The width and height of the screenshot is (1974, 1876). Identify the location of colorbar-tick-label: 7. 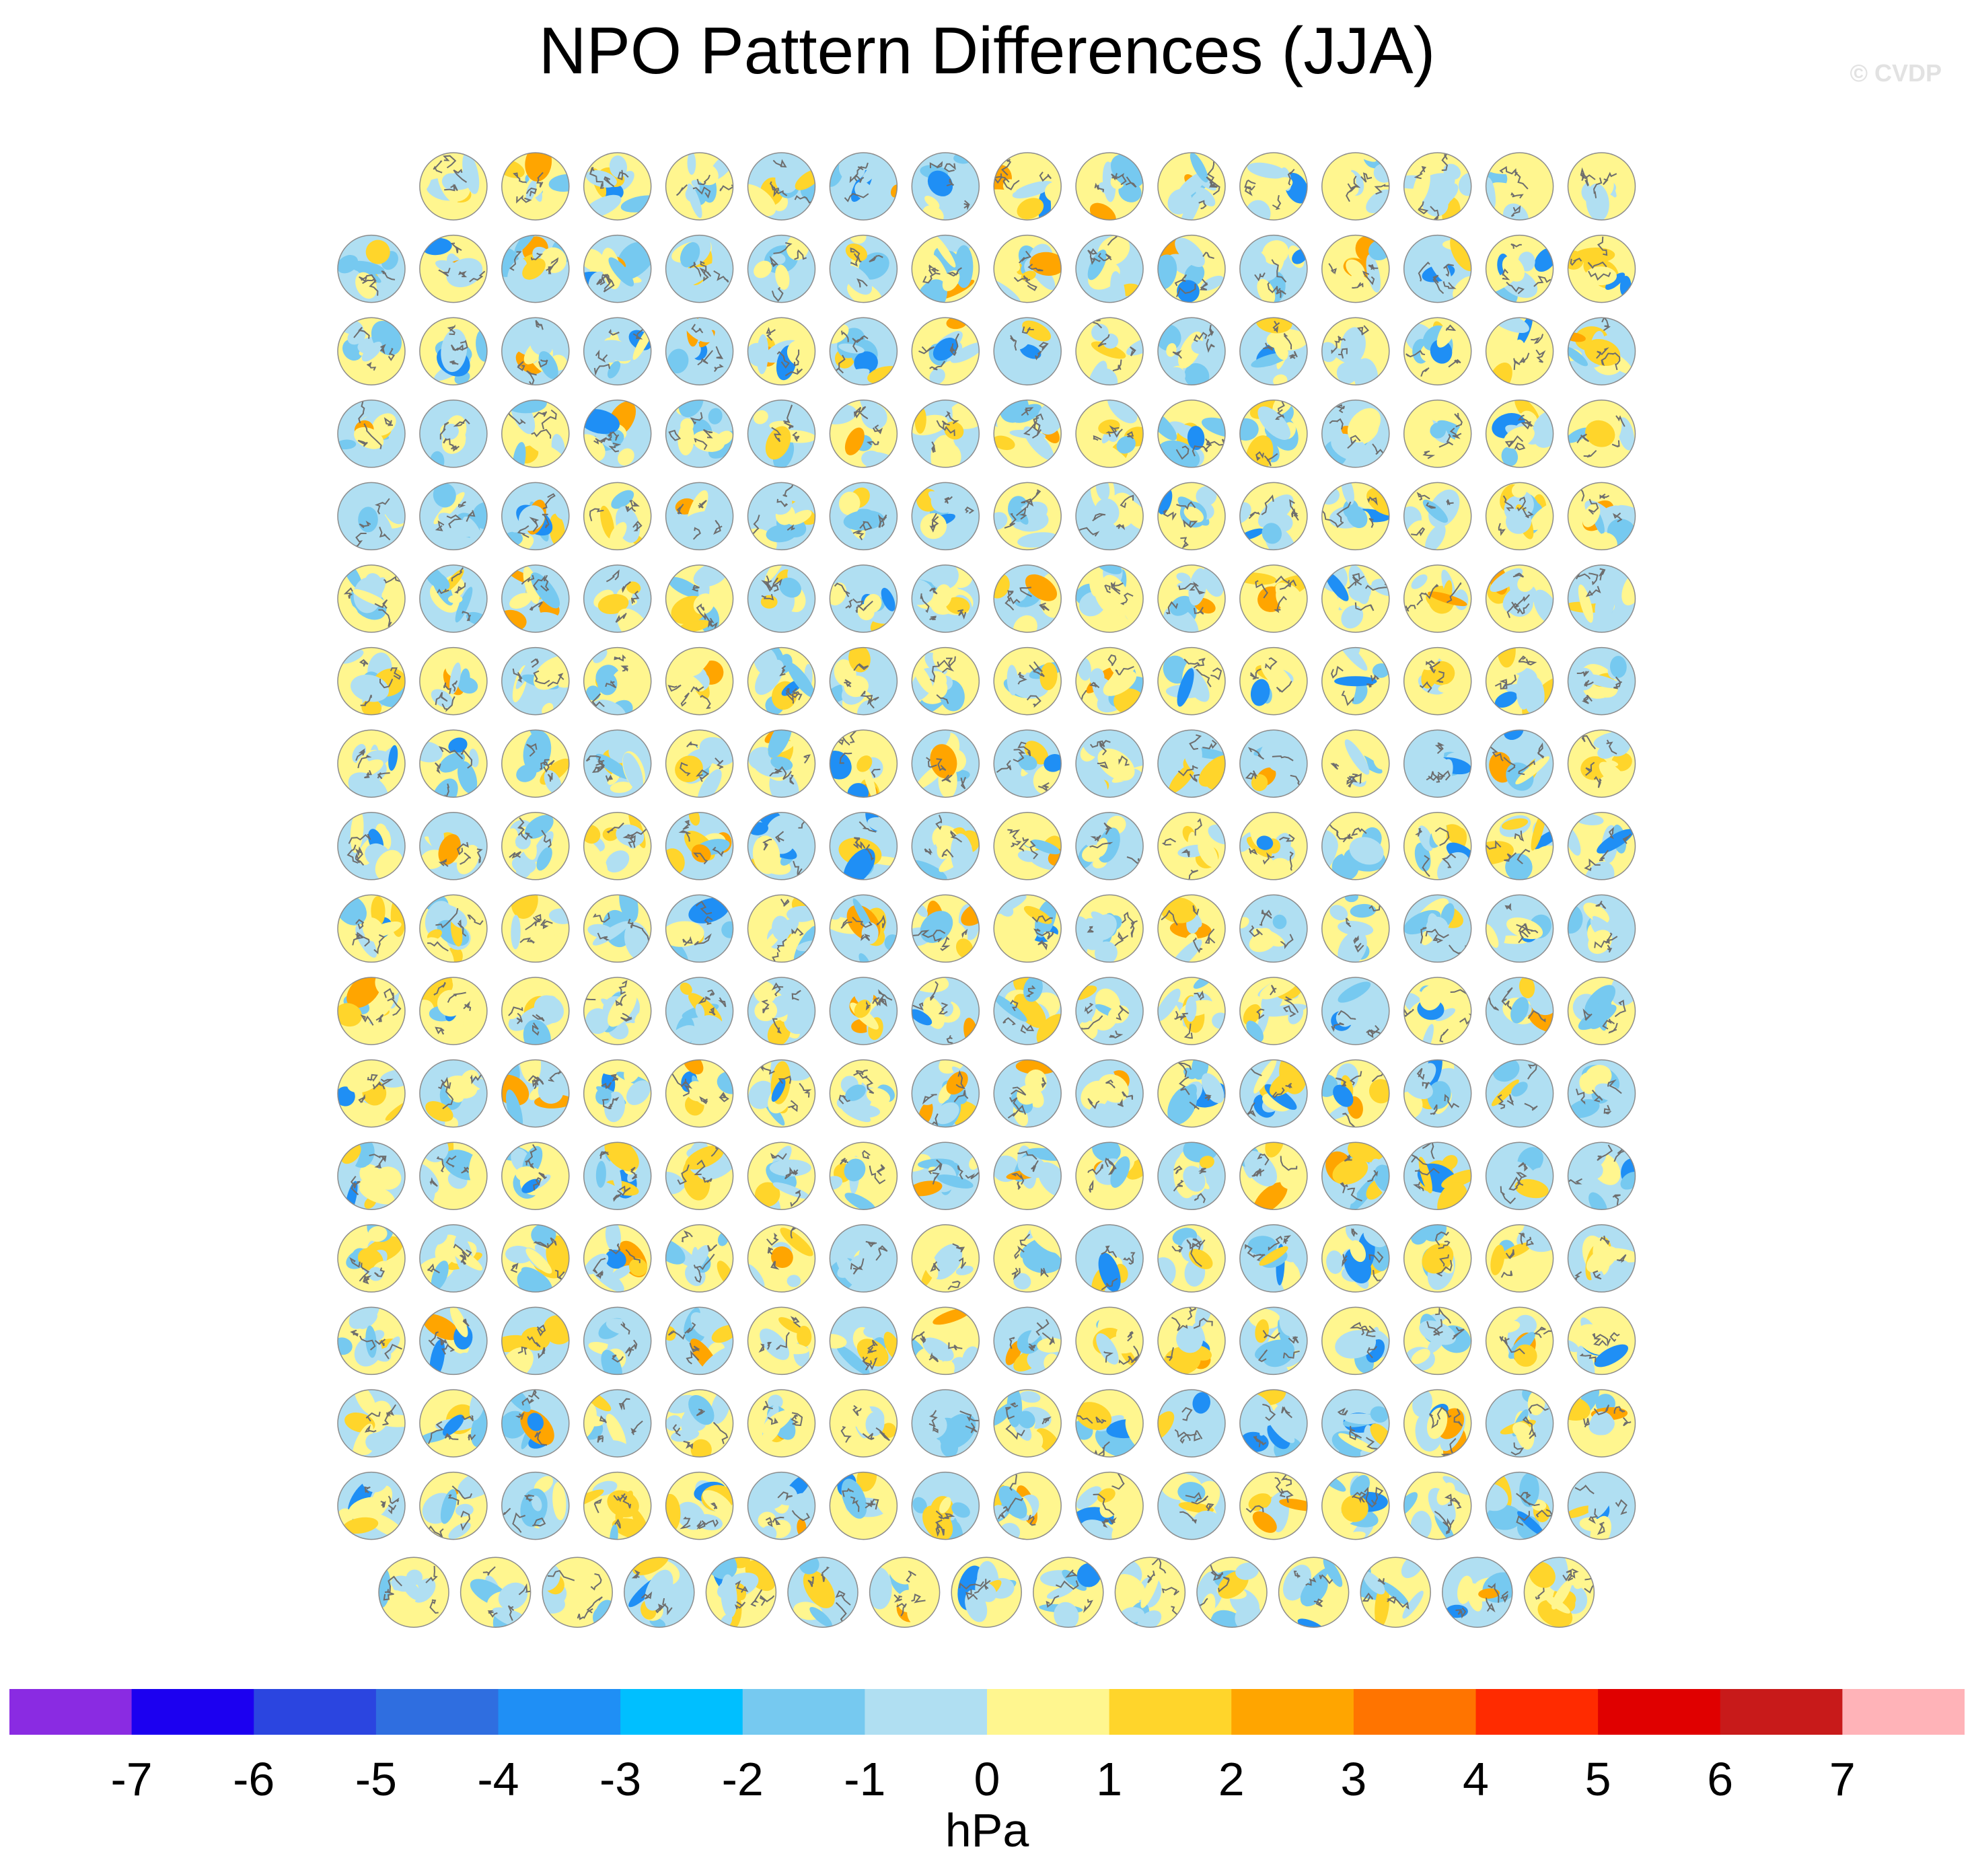
(1842, 1779).